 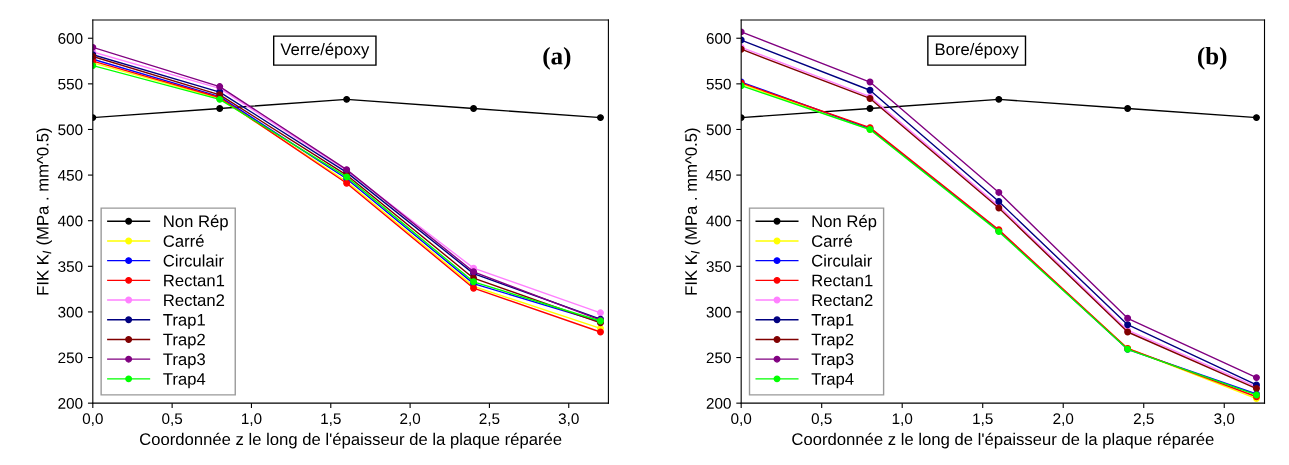 What do you see at coordinates (557, 58) in the screenshot?
I see `annotation: (a)` at bounding box center [557, 58].